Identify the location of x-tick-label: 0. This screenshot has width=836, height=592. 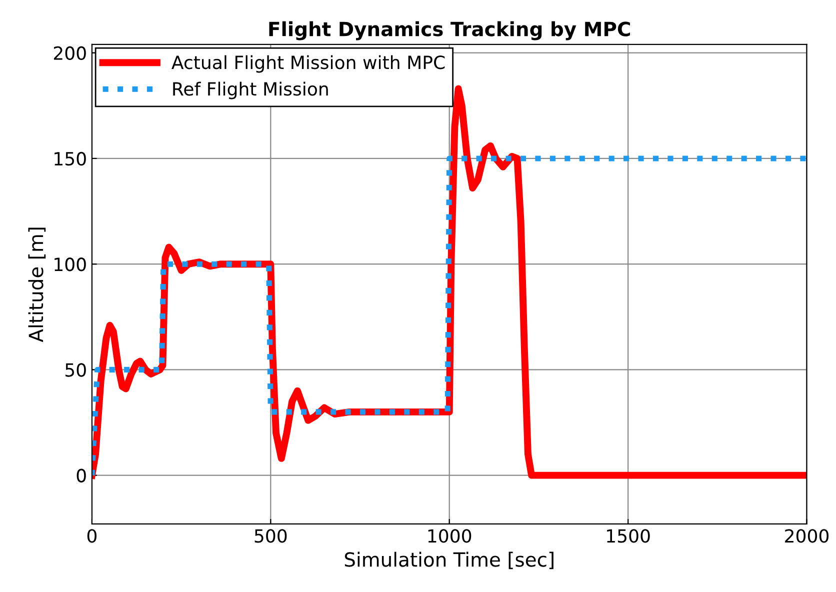
(92, 536).